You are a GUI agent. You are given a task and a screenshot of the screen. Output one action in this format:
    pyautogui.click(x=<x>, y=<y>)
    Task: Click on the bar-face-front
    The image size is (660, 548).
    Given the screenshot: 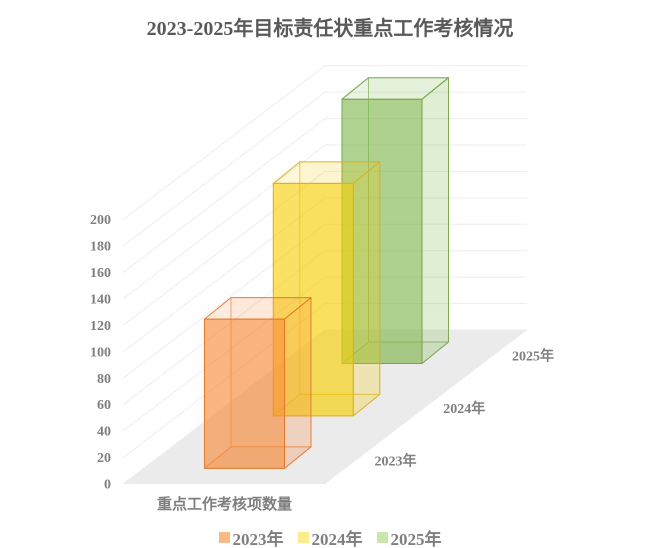 What is the action you would take?
    pyautogui.click(x=244, y=393)
    